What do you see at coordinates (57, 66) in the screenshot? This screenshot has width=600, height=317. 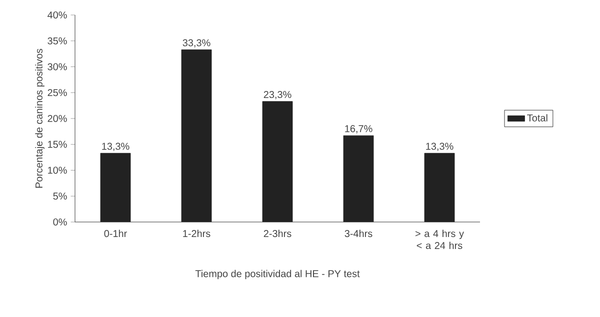 I see `y-tick-label: 30%` at bounding box center [57, 66].